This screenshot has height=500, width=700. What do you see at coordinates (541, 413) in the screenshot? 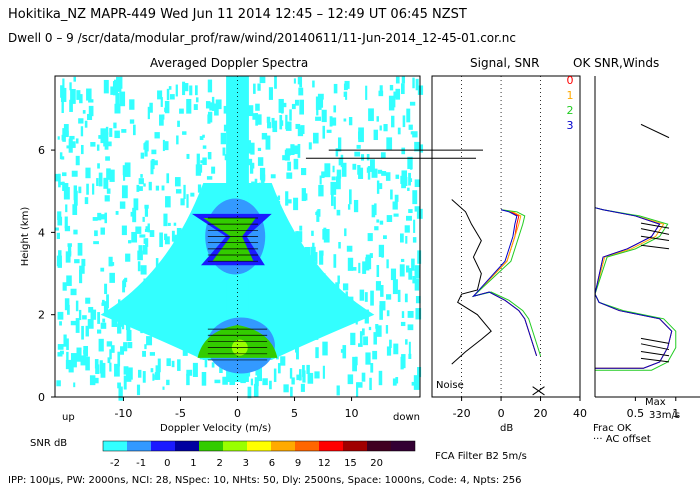
I see `signal-x-tick-label: 20` at bounding box center [541, 413].